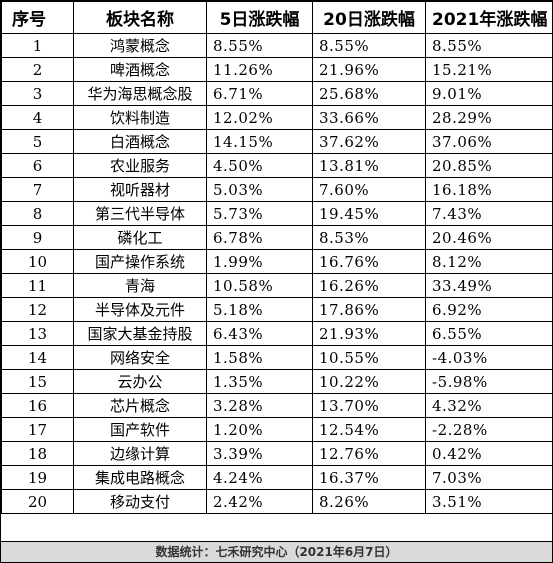  Describe the element at coordinates (489, 141) in the screenshot. I see `cell-2021-change: 37.06%` at that location.